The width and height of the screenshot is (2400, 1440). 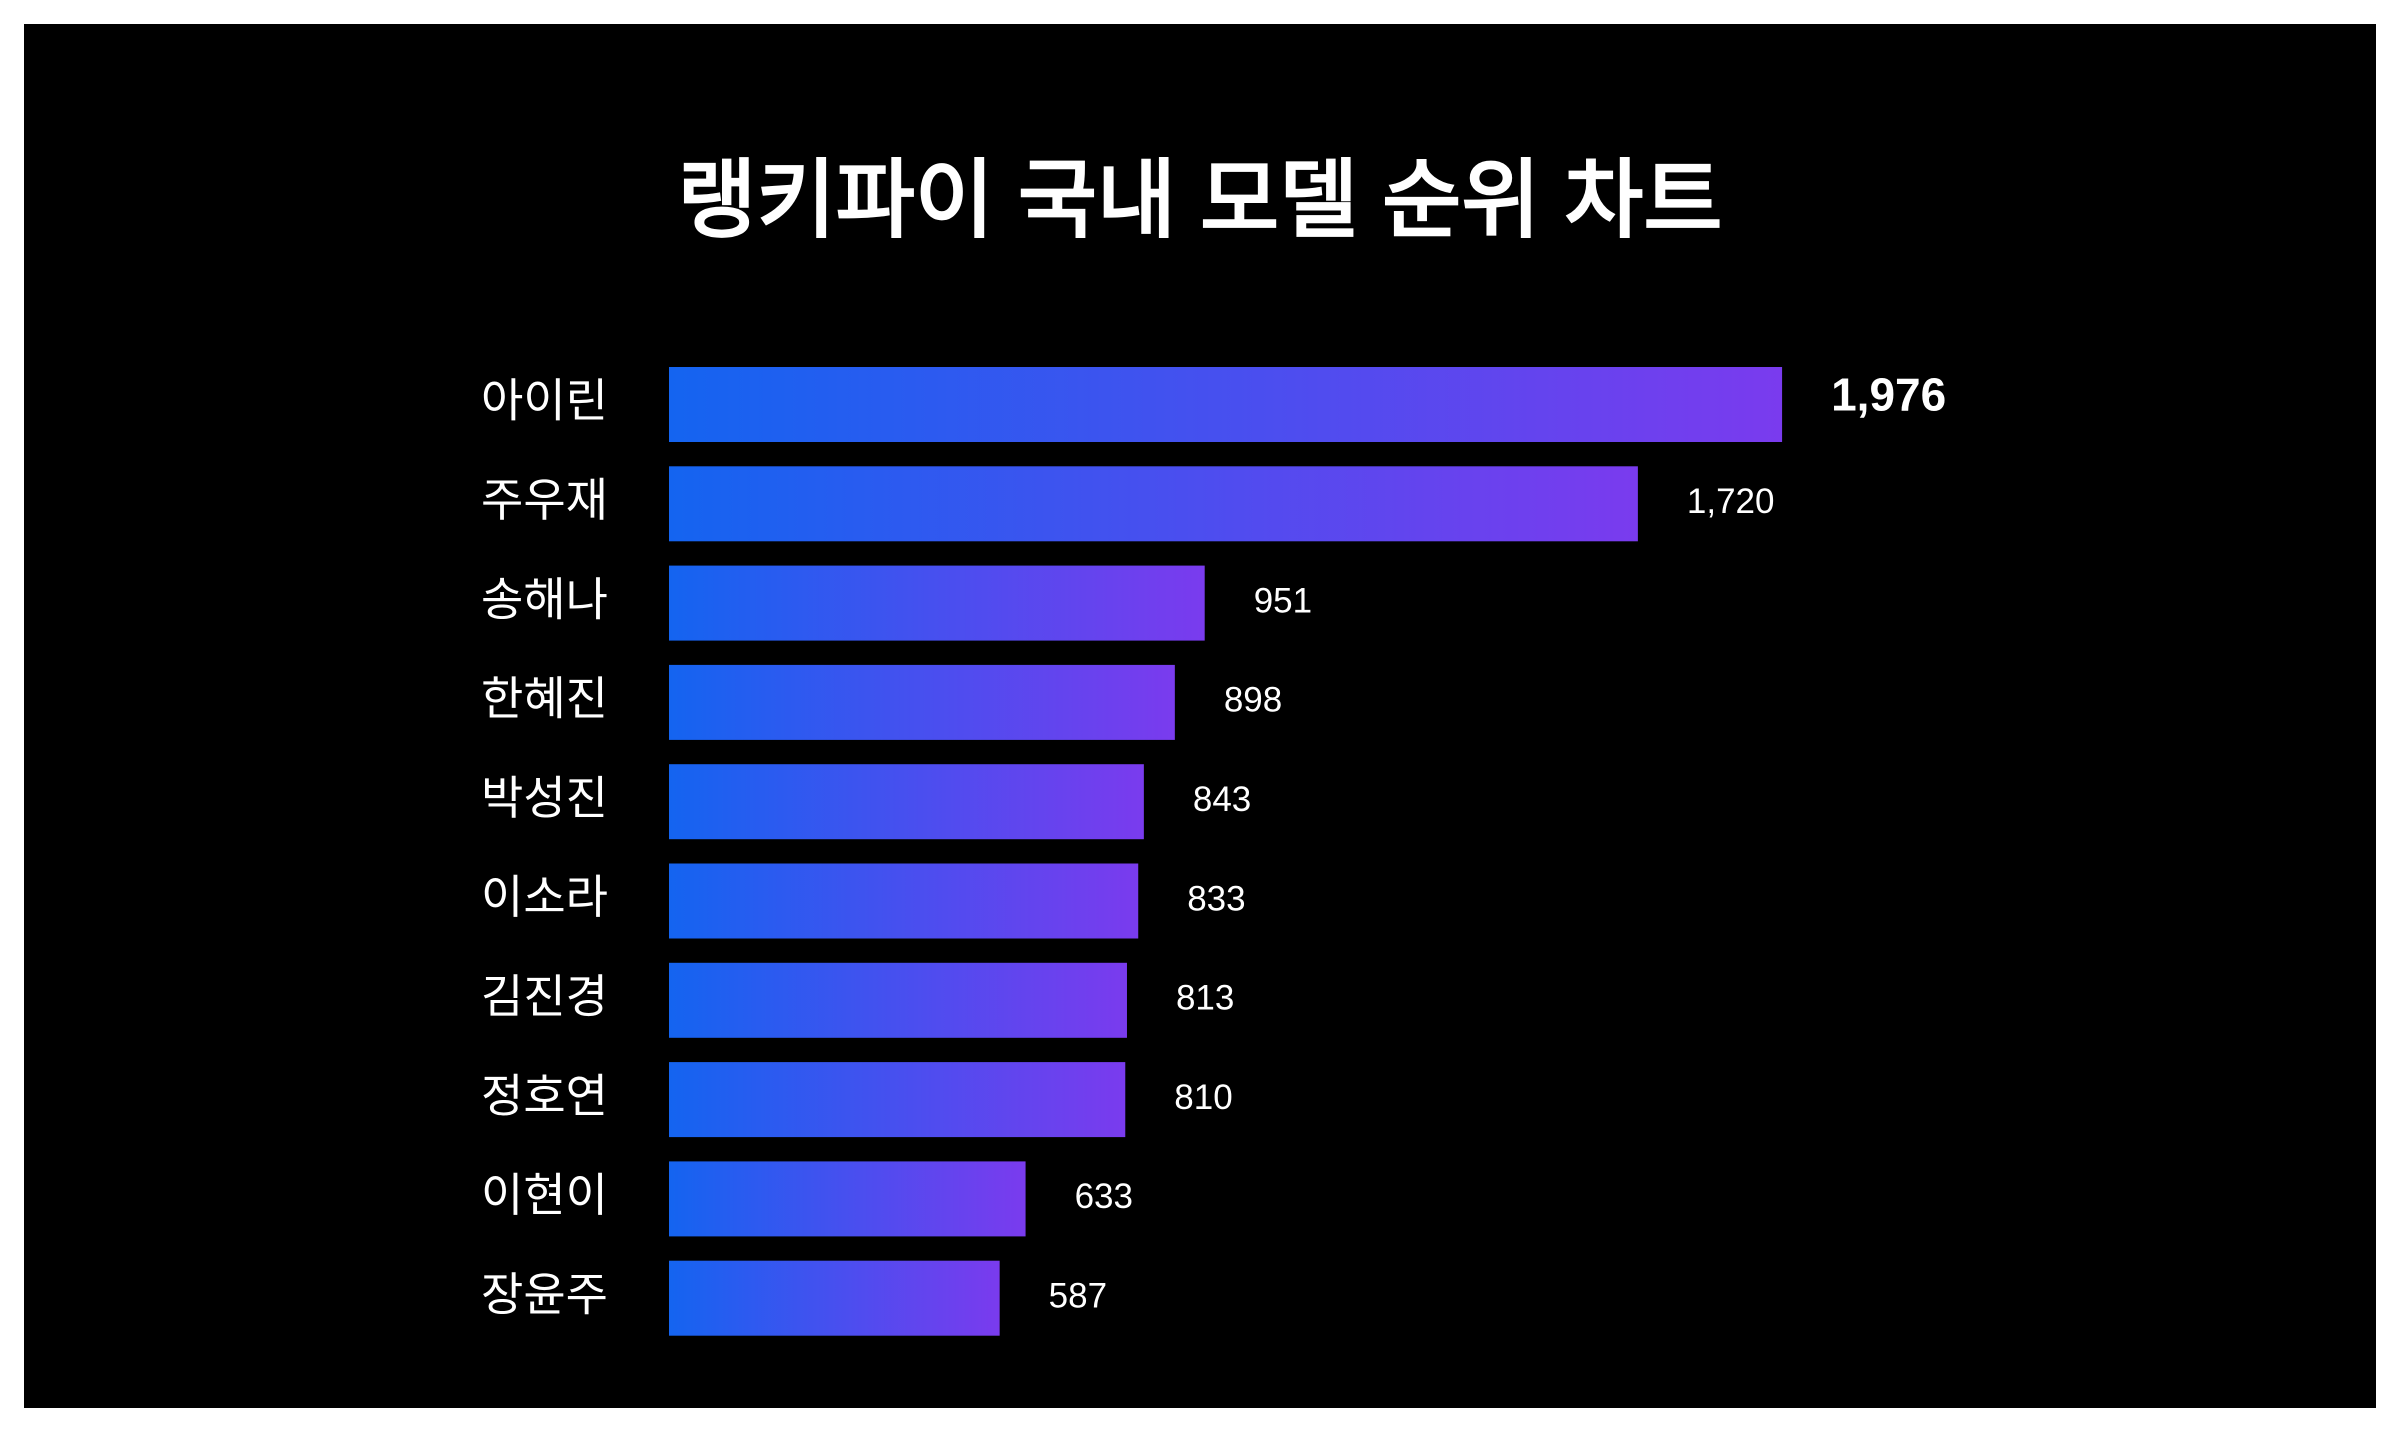 I want to click on value-label: 587, so click(x=1078, y=1295).